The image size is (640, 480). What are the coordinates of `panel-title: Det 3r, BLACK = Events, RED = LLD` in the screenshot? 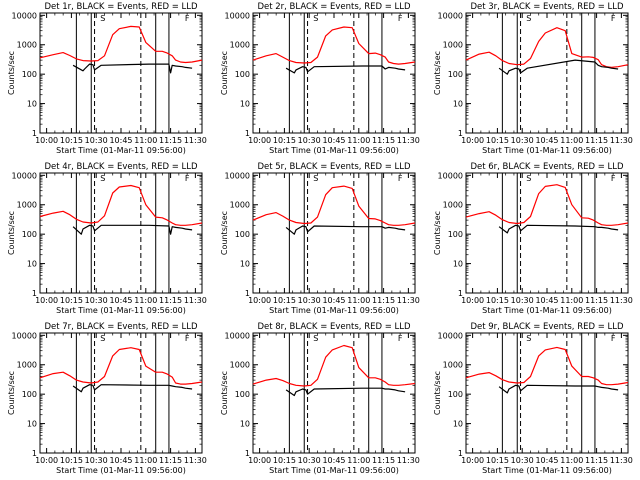 It's located at (547, 7).